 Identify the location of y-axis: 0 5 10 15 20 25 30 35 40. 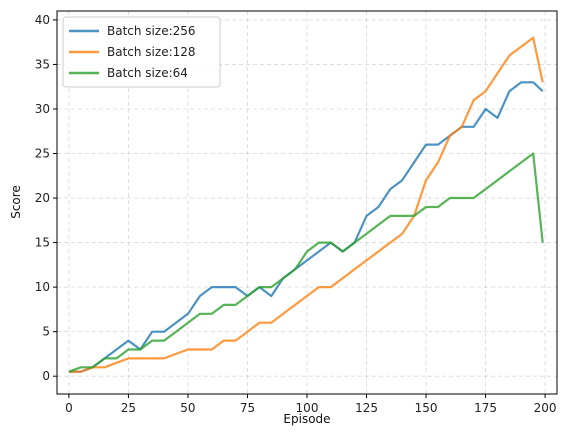
(46, 198).